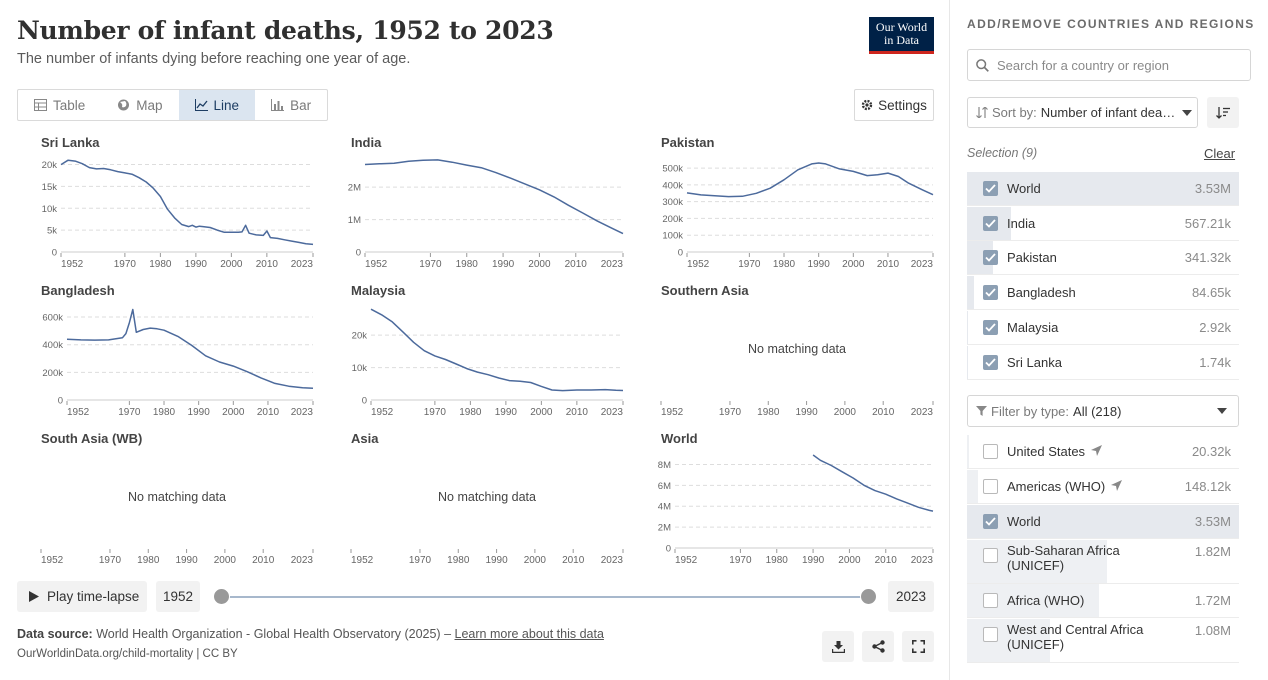  Describe the element at coordinates (1117, 65) in the screenshot. I see `search-input` at that location.